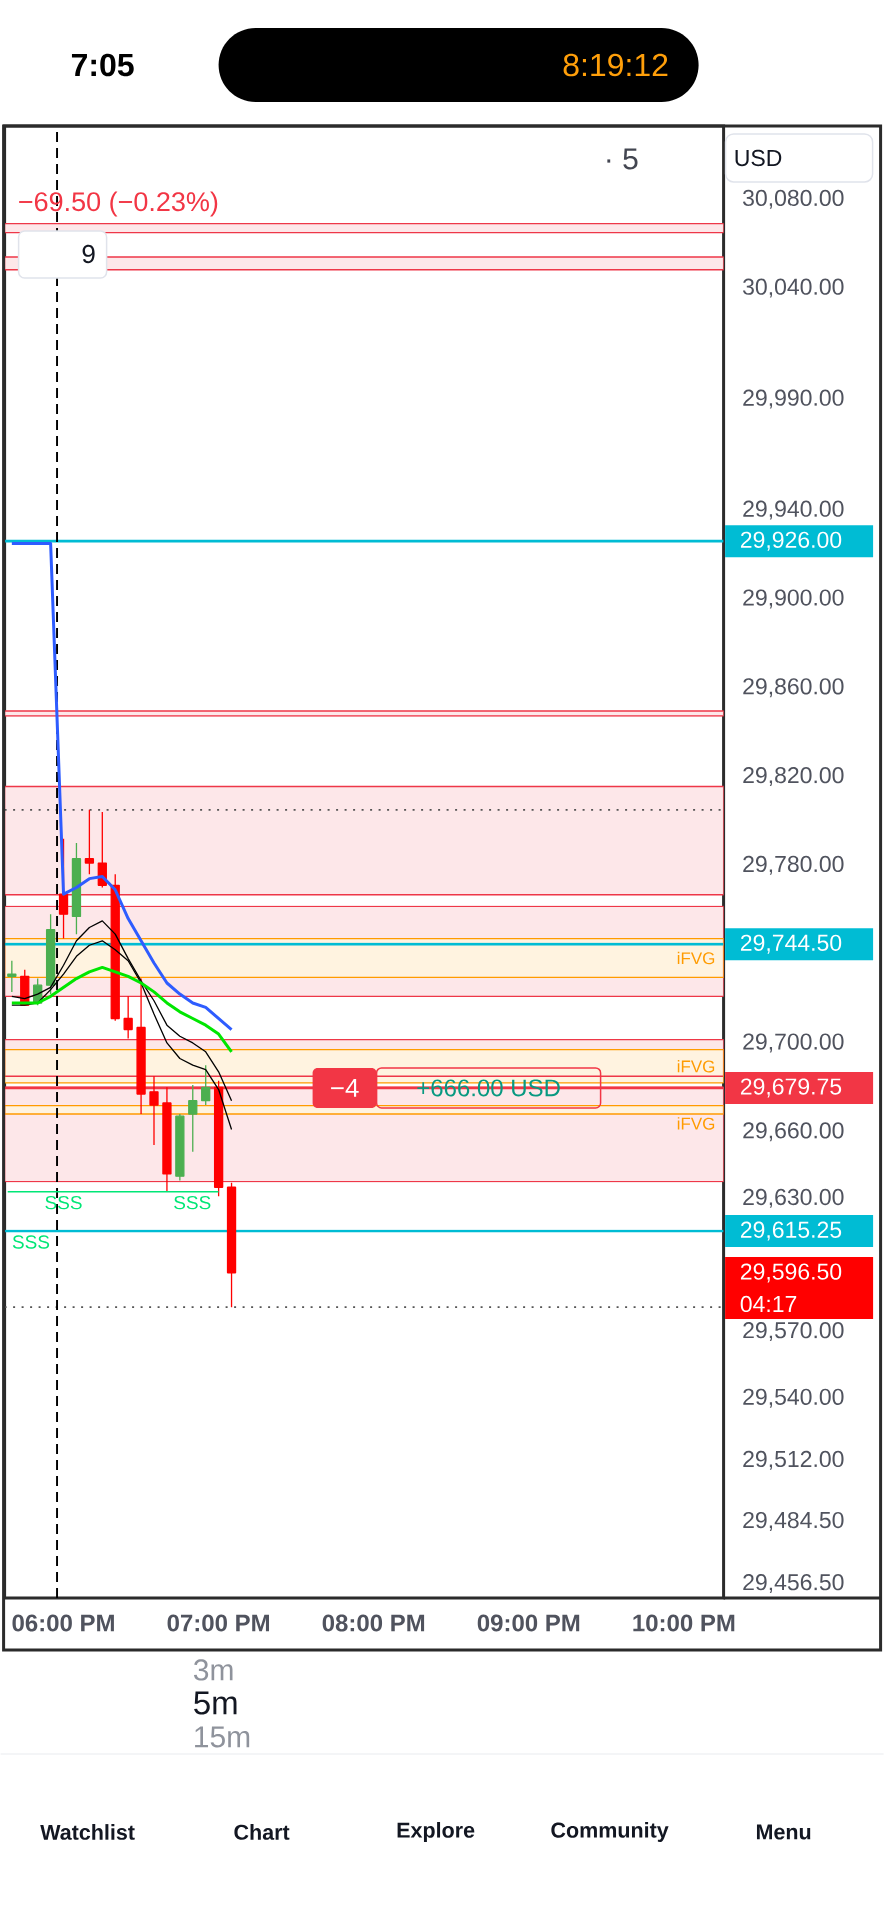 The height and width of the screenshot is (1920, 884). Describe the element at coordinates (793, 688) in the screenshot. I see `y-tick-label: 29,860.00` at that location.